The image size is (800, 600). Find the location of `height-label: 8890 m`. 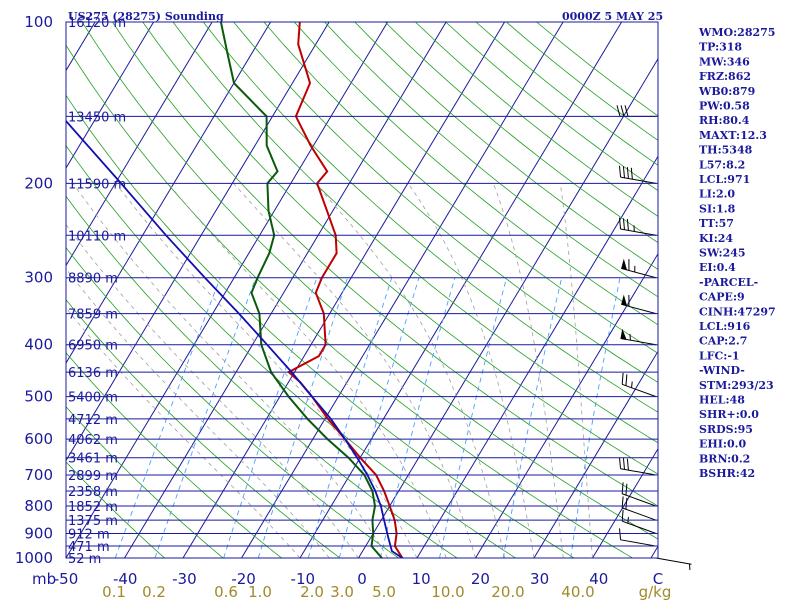

height-label: 8890 m is located at coordinates (93, 279).